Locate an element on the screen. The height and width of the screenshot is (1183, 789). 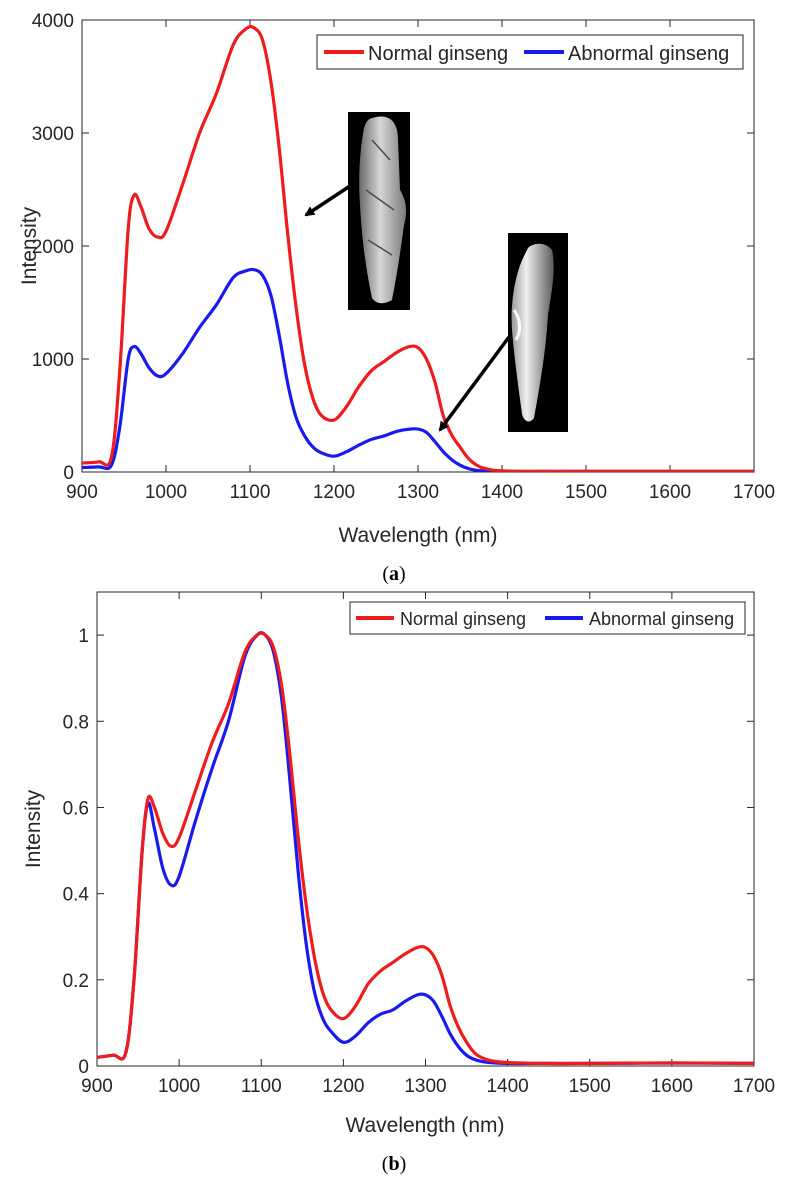
caption-letter-a: a is located at coordinates (394, 574).